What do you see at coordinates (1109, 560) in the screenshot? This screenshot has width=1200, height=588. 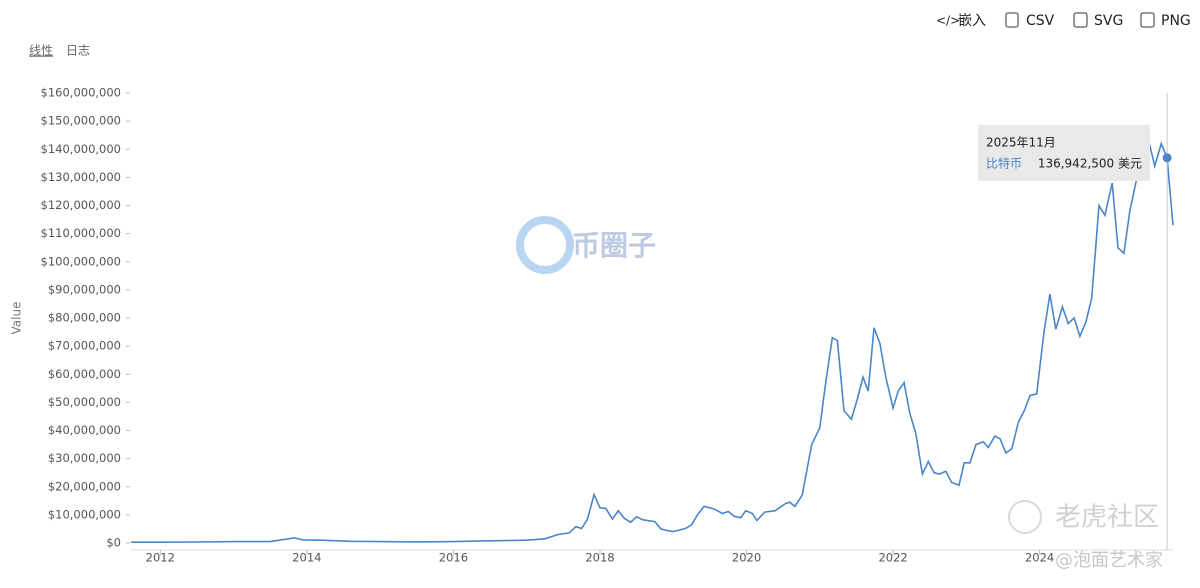 I see `watermark-text: @泡面艺术家` at bounding box center [1109, 560].